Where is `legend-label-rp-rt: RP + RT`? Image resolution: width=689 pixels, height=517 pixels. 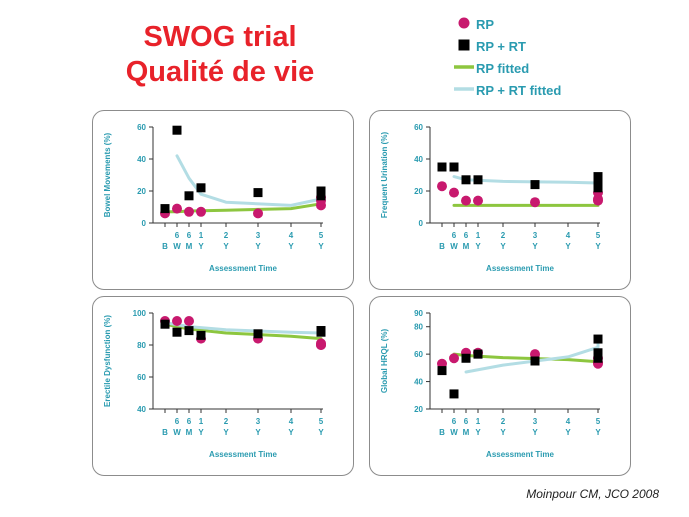 legend-label-rp-rt: RP + RT is located at coordinates (501, 46).